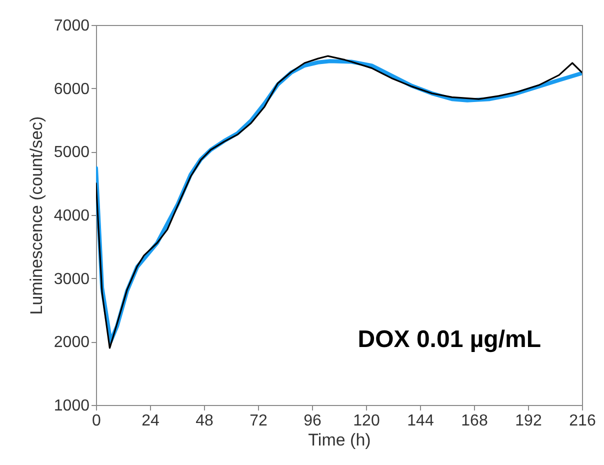  Describe the element at coordinates (366, 421) in the screenshot. I see `x-tick-label: 120` at that location.